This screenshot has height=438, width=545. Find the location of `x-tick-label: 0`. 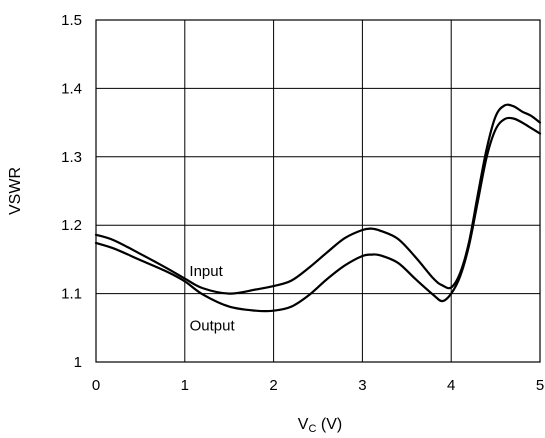

x-tick-label: 0 is located at coordinates (96, 385).